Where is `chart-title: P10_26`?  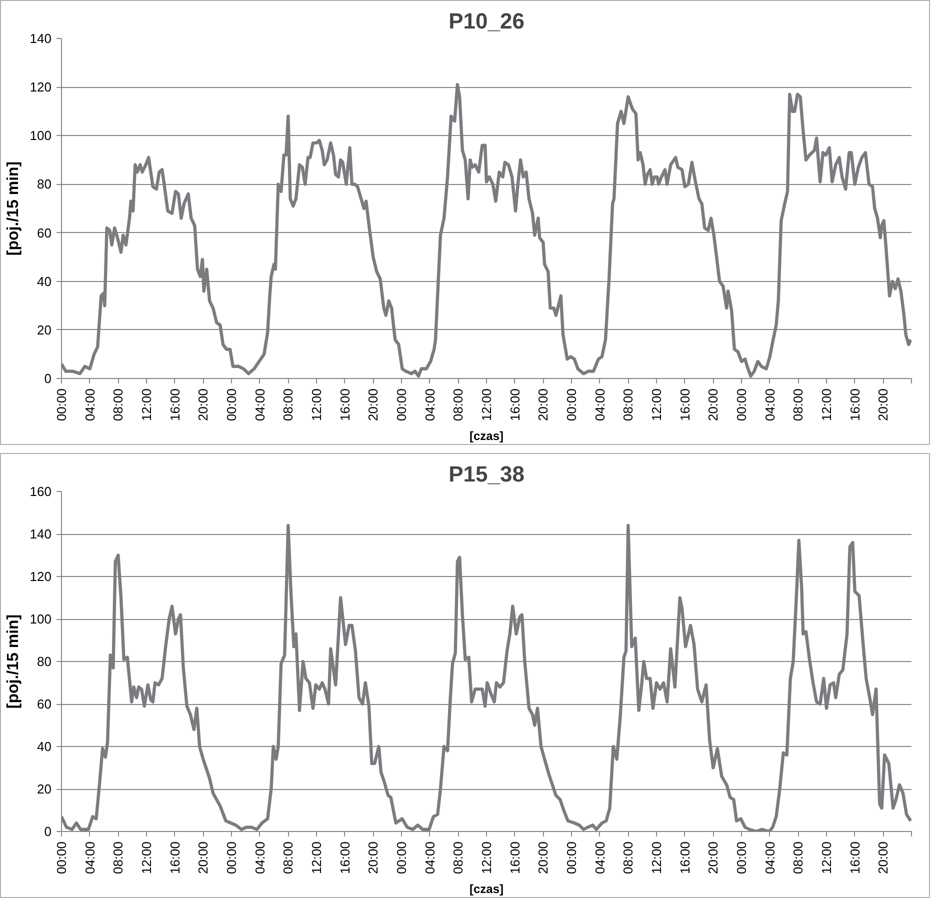 chart-title: P10_26 is located at coordinates (486, 21).